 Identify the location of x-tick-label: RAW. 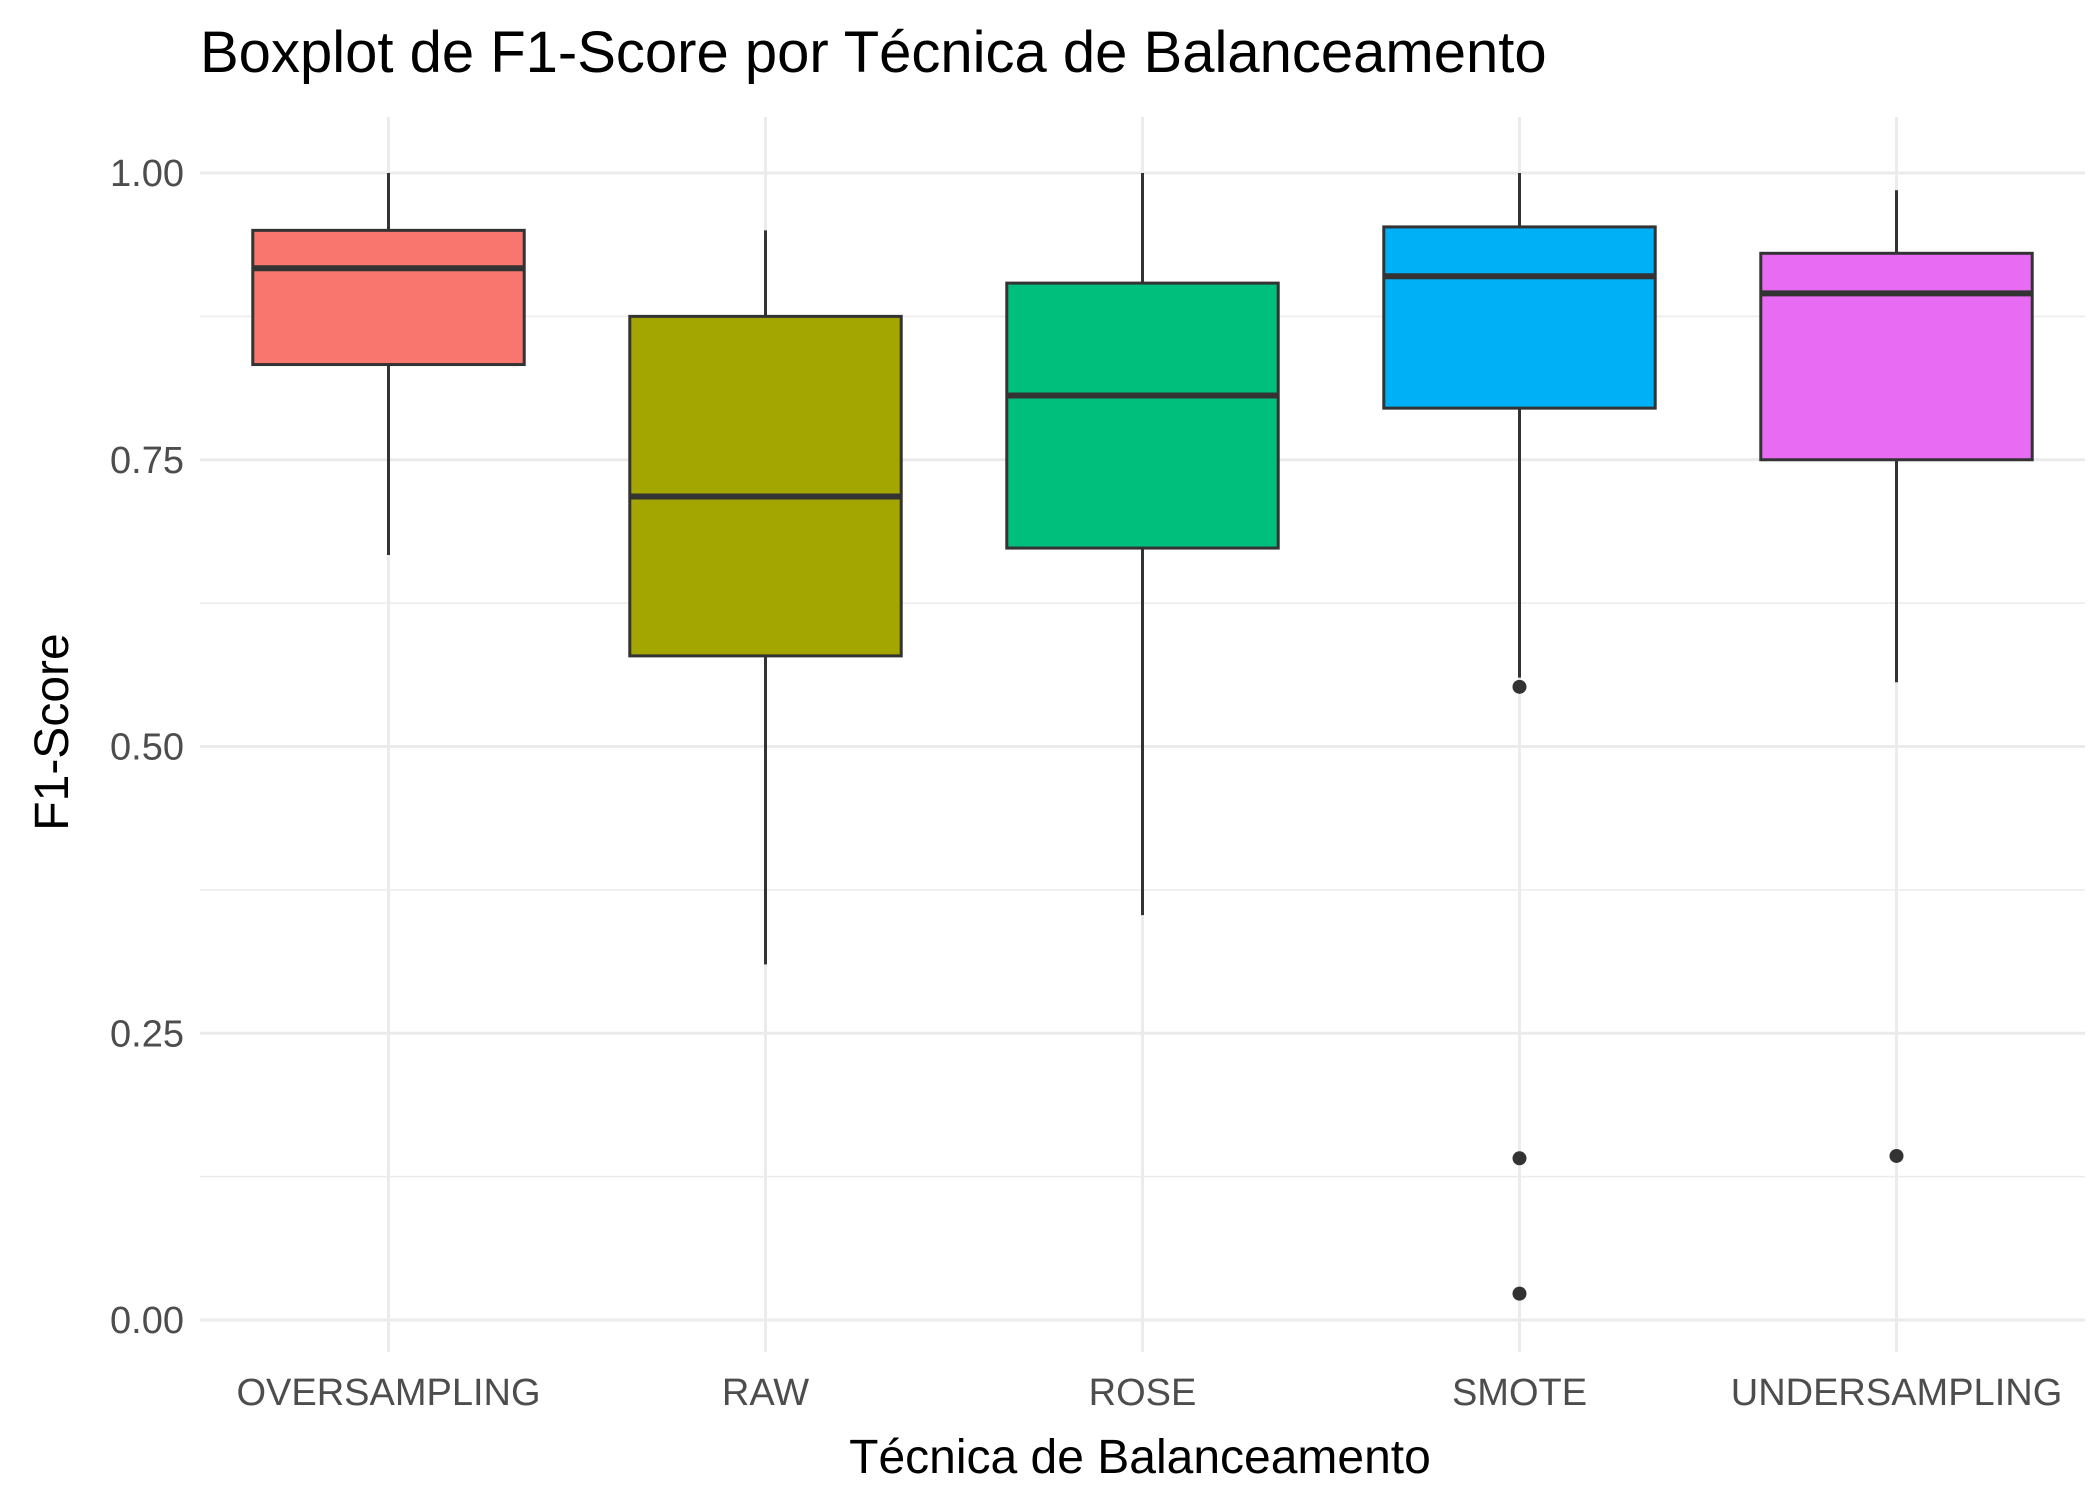
(765, 1393).